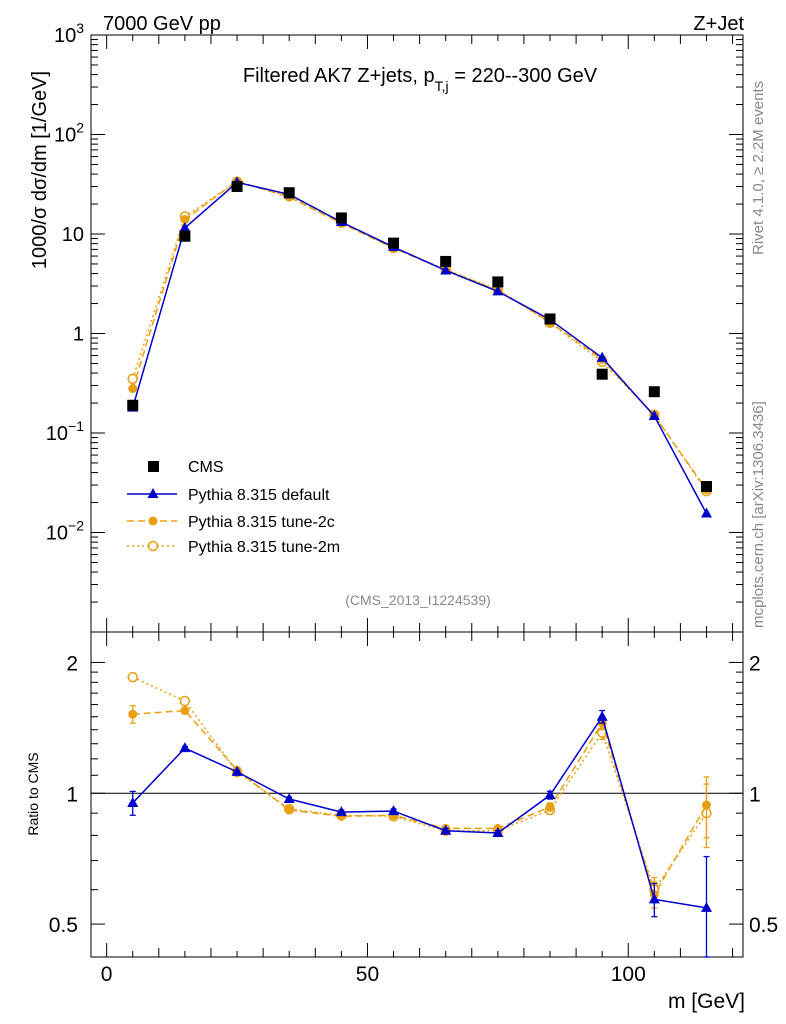 This screenshot has height=1024, width=786. I want to click on main-ytick-label: 10, so click(73, 235).